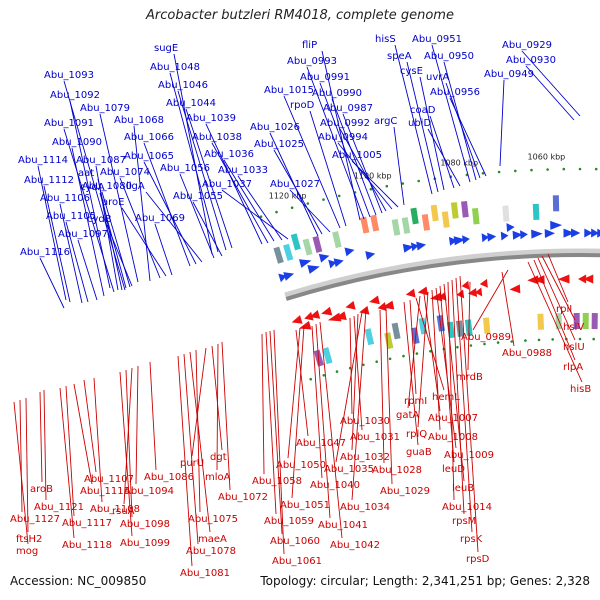 The height and width of the screenshot is (600, 600). I want to click on reverse-gene-label: leuD, so click(453, 469).